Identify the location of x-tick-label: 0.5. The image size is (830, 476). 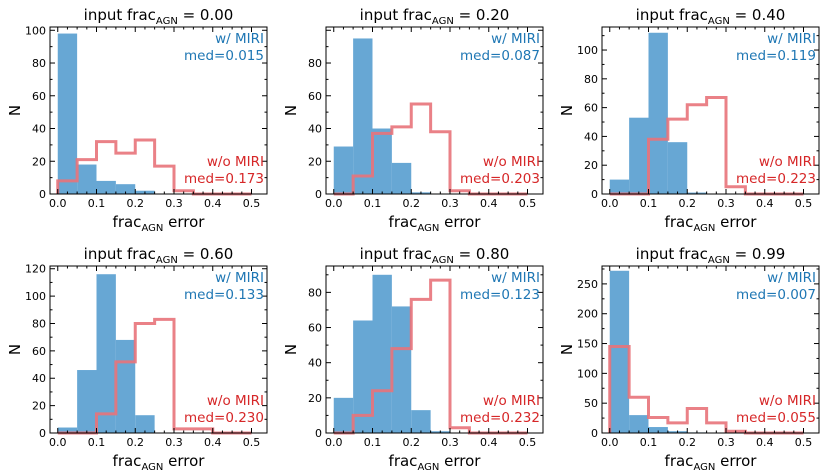
(804, 442).